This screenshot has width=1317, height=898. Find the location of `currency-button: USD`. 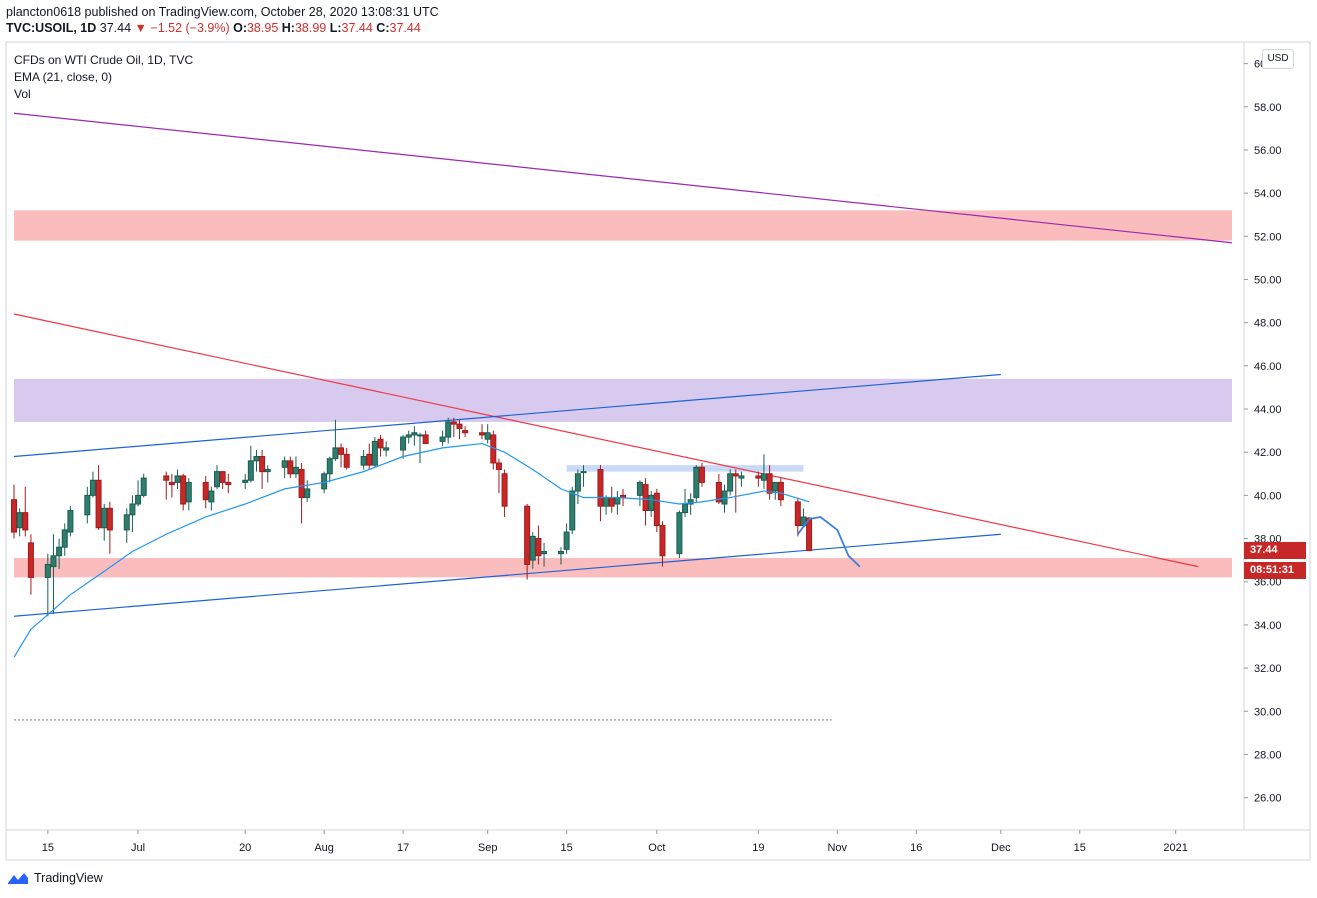

currency-button: USD is located at coordinates (1278, 59).